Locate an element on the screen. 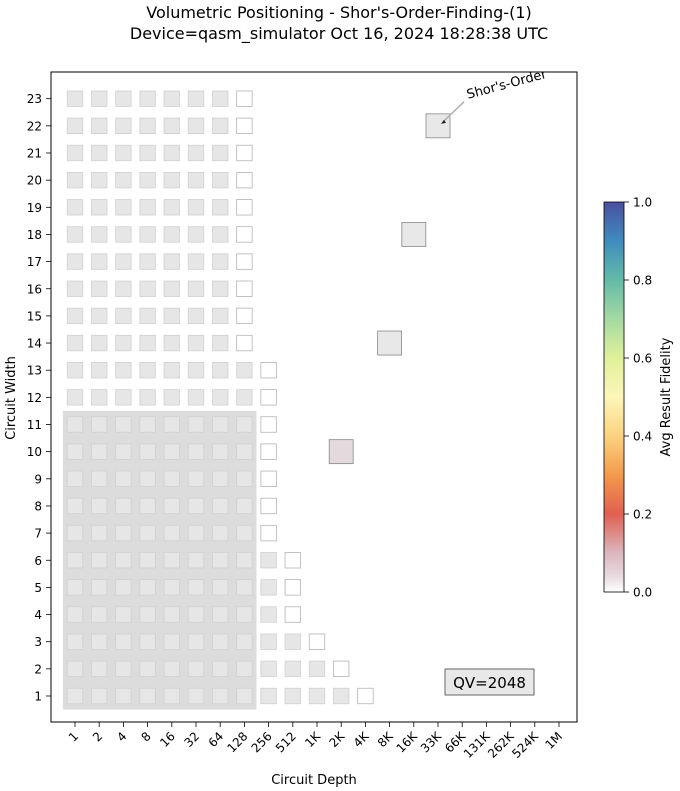  x-tick-label: 8 is located at coordinates (145, 736).